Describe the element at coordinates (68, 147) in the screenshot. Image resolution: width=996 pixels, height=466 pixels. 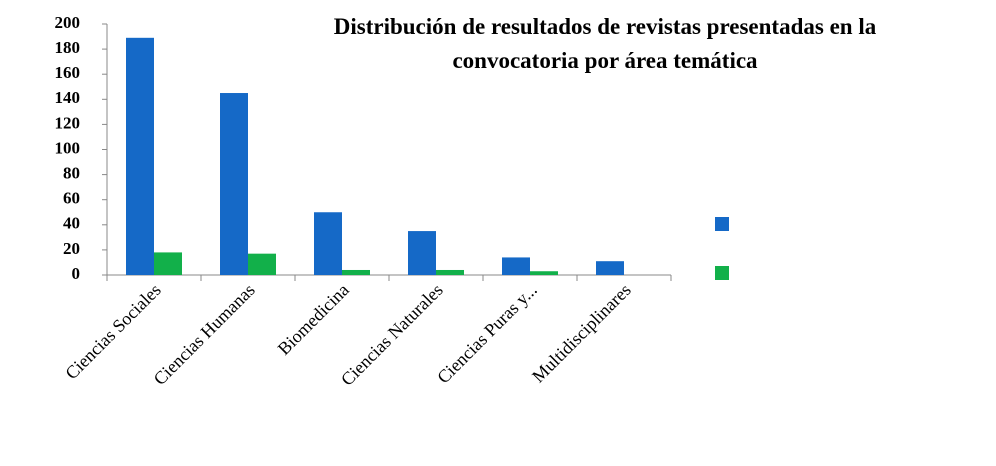
I see `y-tick-label: 100` at that location.